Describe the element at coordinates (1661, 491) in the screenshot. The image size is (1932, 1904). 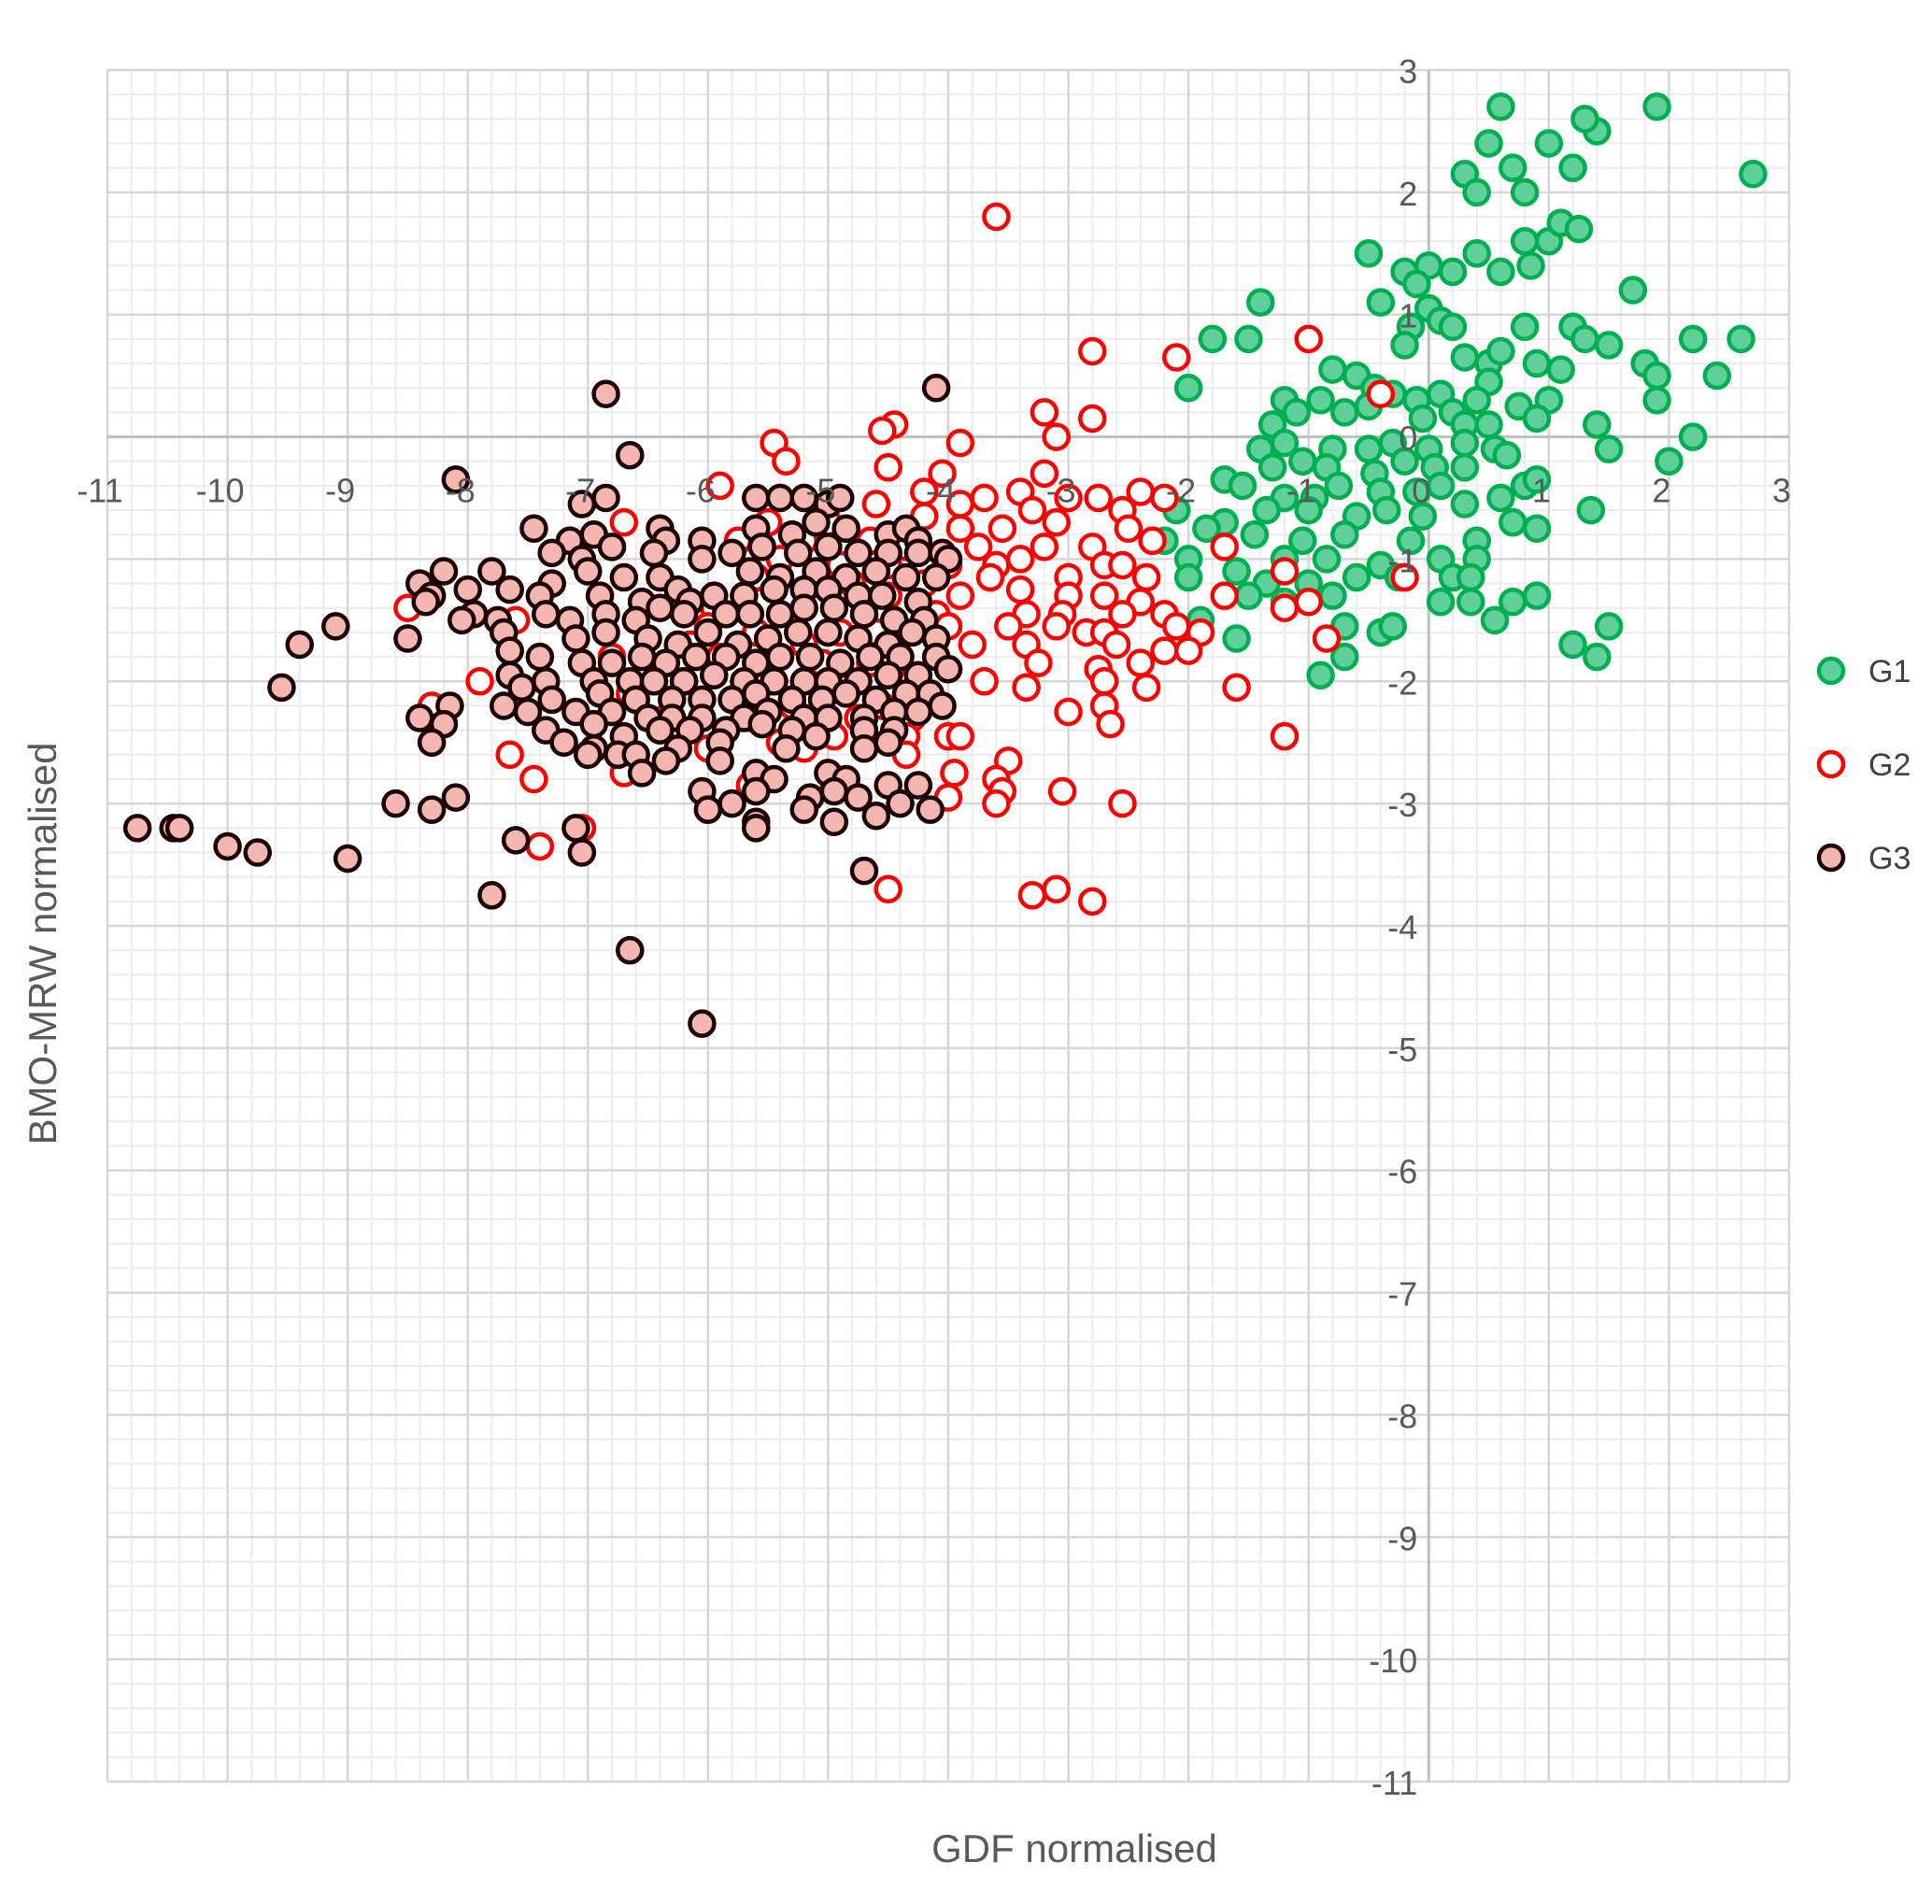
I see `x-tick-label: 2` at that location.